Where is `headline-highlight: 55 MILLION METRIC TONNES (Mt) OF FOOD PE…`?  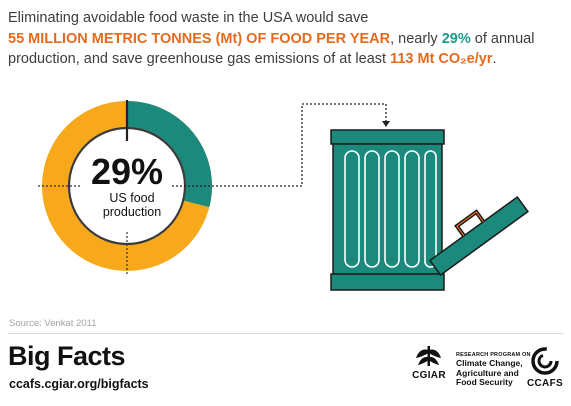
headline-highlight: 55 MILLION METRIC TONNES (Mt) OF FOOD PE… is located at coordinates (199, 38).